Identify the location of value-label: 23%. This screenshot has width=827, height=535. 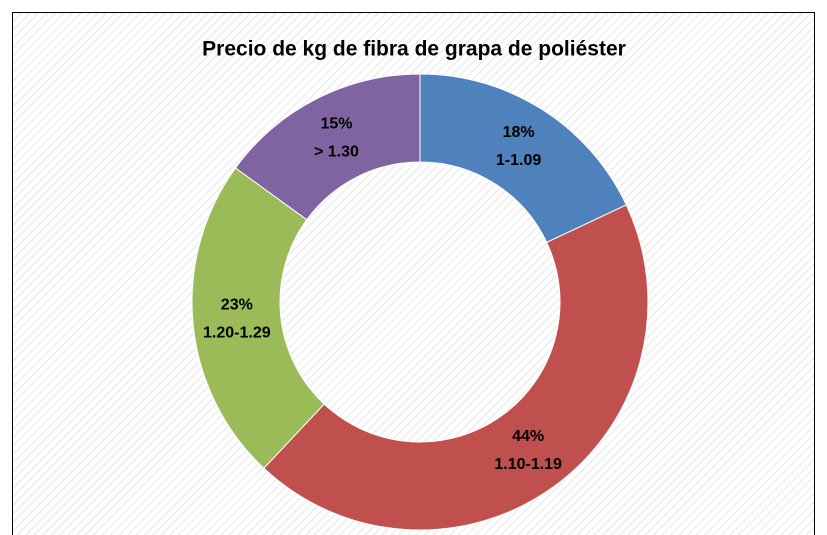
(237, 305).